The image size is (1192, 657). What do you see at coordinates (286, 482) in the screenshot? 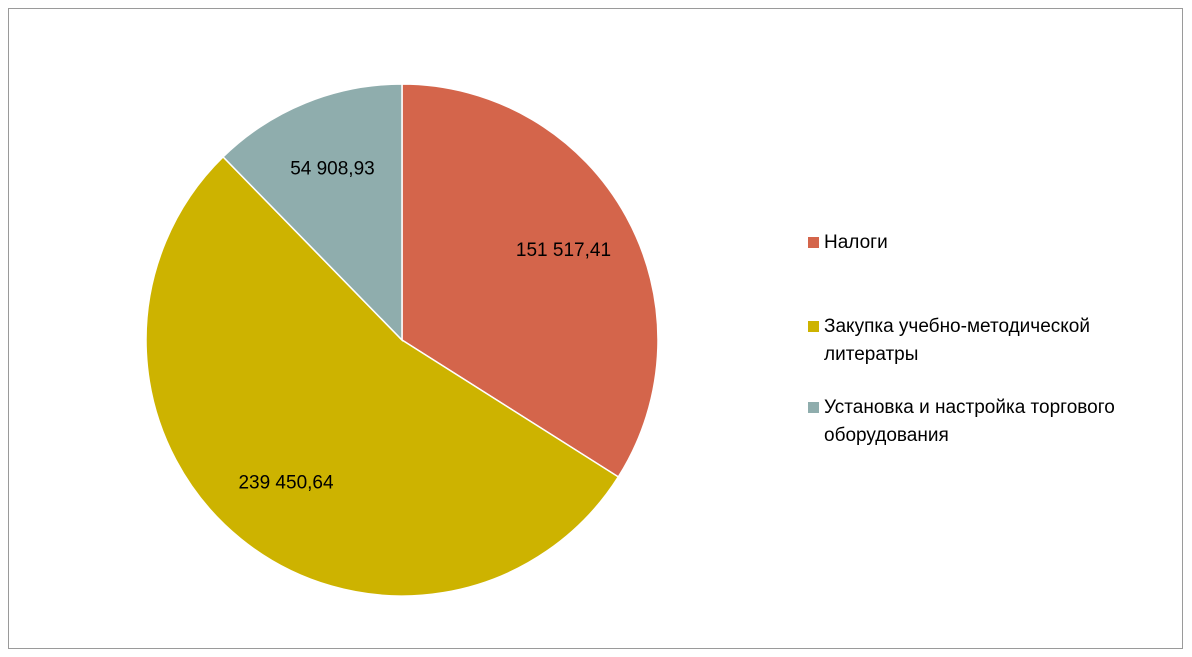
I see `data-label: 239 450,64` at bounding box center [286, 482].